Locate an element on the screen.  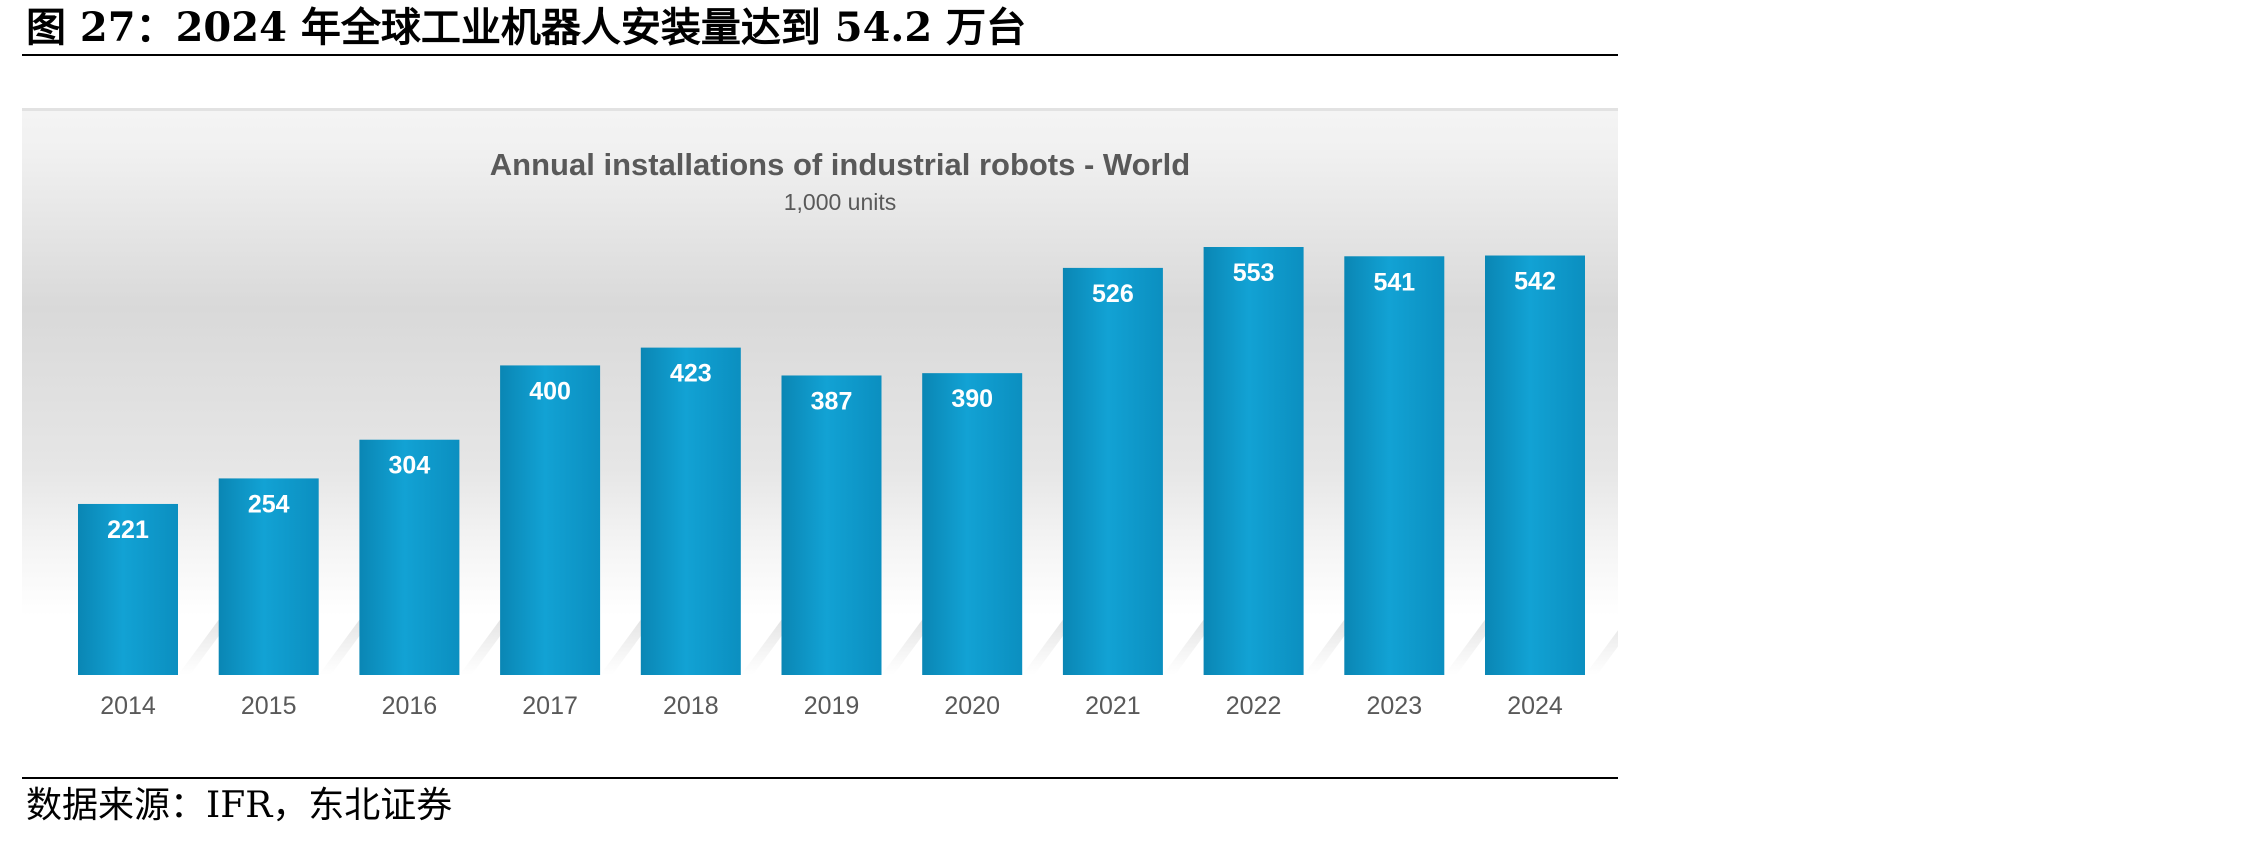
data-label-2023: 541 is located at coordinates (1394, 282).